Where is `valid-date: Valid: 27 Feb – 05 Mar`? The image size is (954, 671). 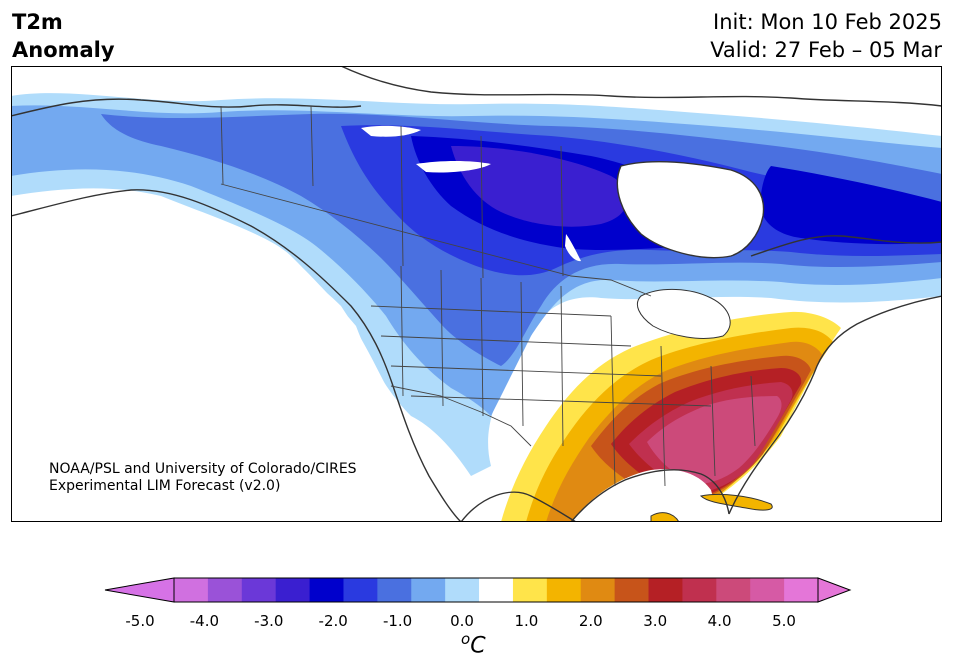 valid-date: Valid: 27 Feb – 05 Mar is located at coordinates (826, 50).